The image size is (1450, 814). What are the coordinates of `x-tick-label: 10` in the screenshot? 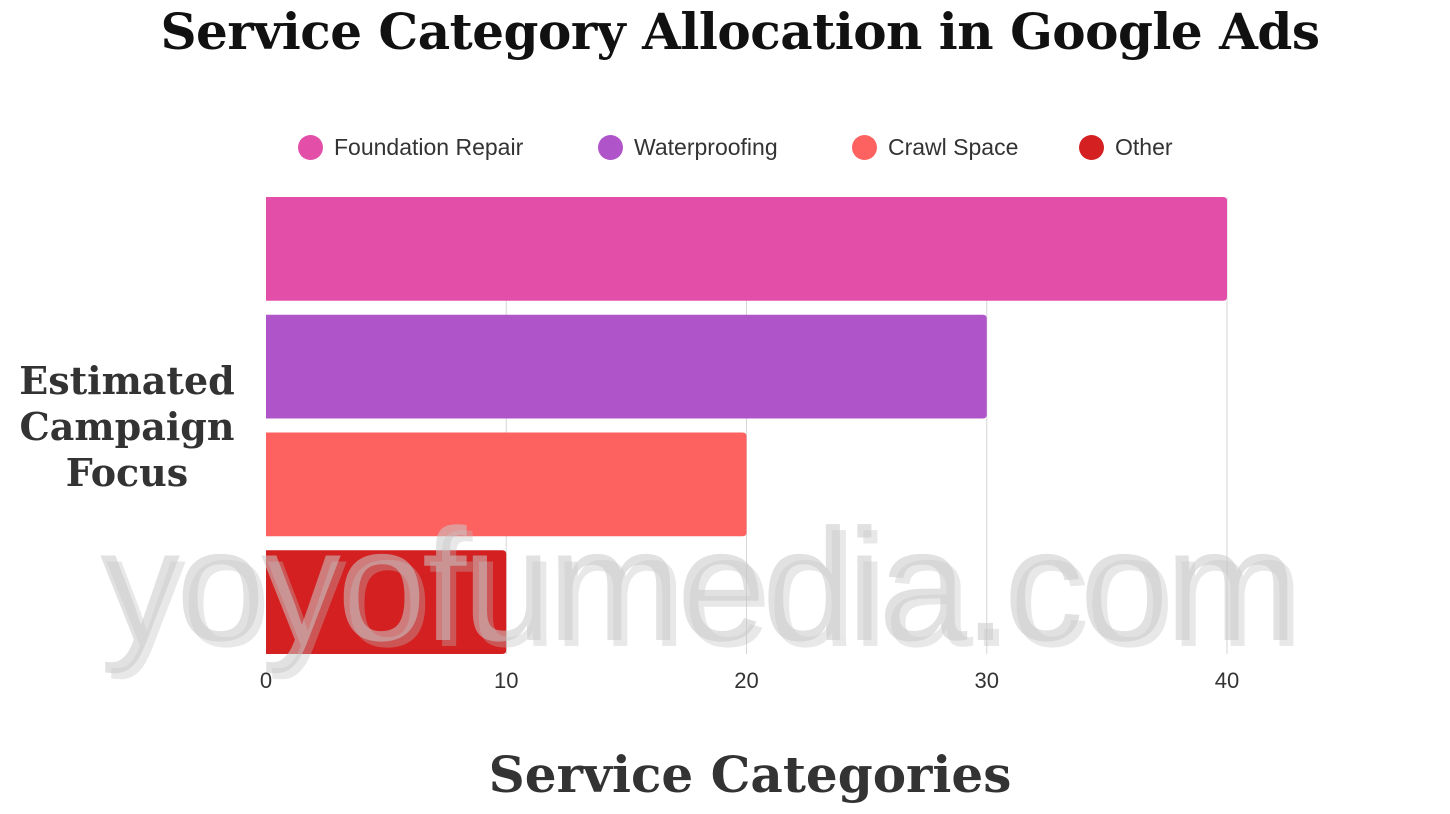 It's located at (506, 680).